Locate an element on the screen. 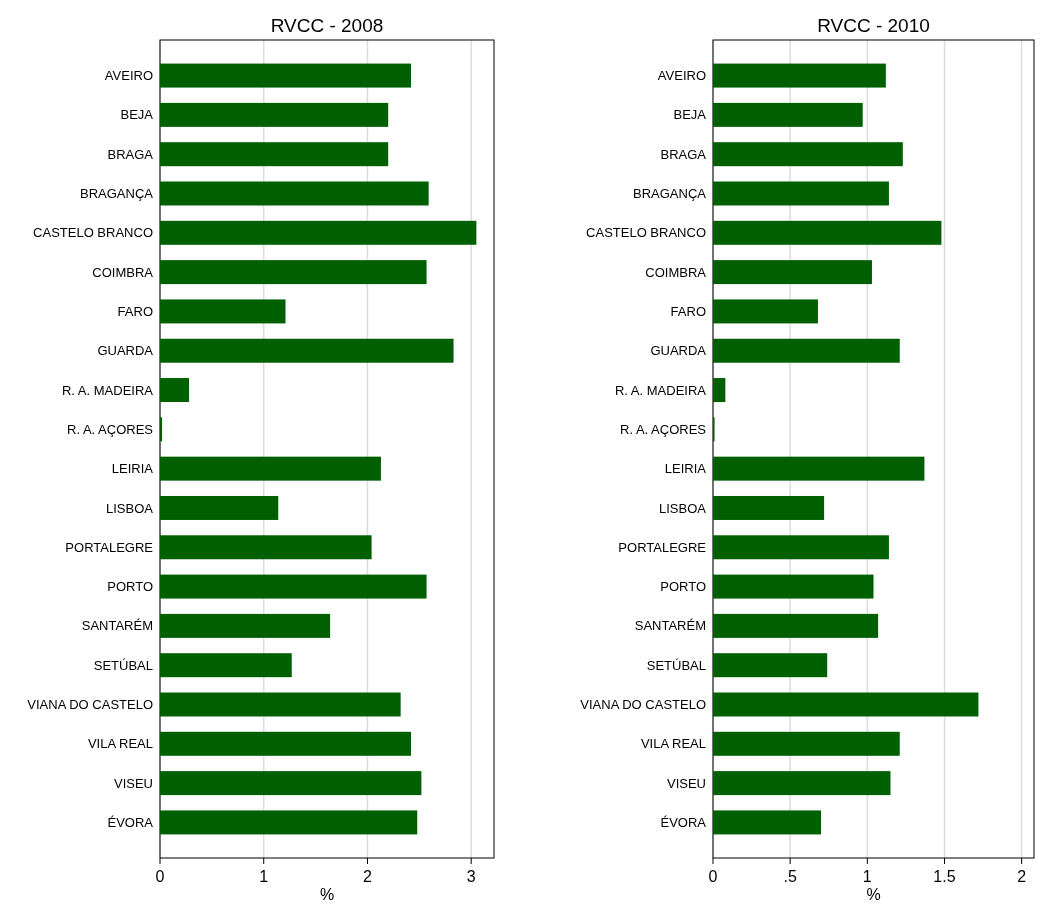 This screenshot has height=904, width=1042. x-tick-label: 3 is located at coordinates (471, 876).